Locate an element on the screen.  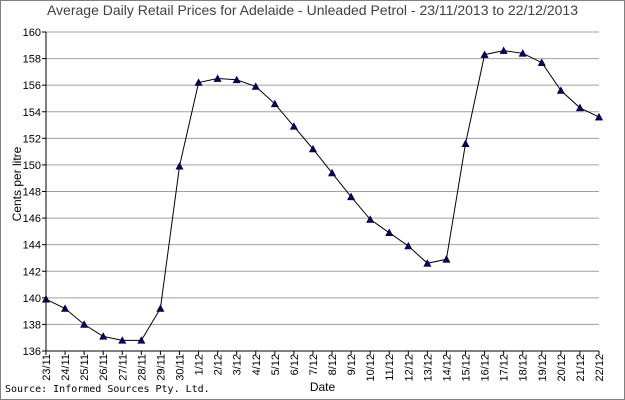
x-tick-label: 2/12 is located at coordinates (219, 364).